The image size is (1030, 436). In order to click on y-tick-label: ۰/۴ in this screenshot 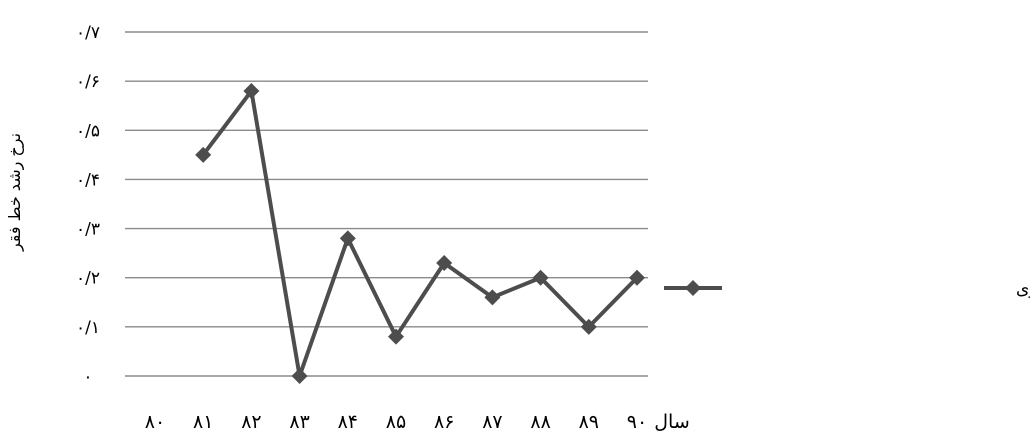, I will do `click(88, 180)`.